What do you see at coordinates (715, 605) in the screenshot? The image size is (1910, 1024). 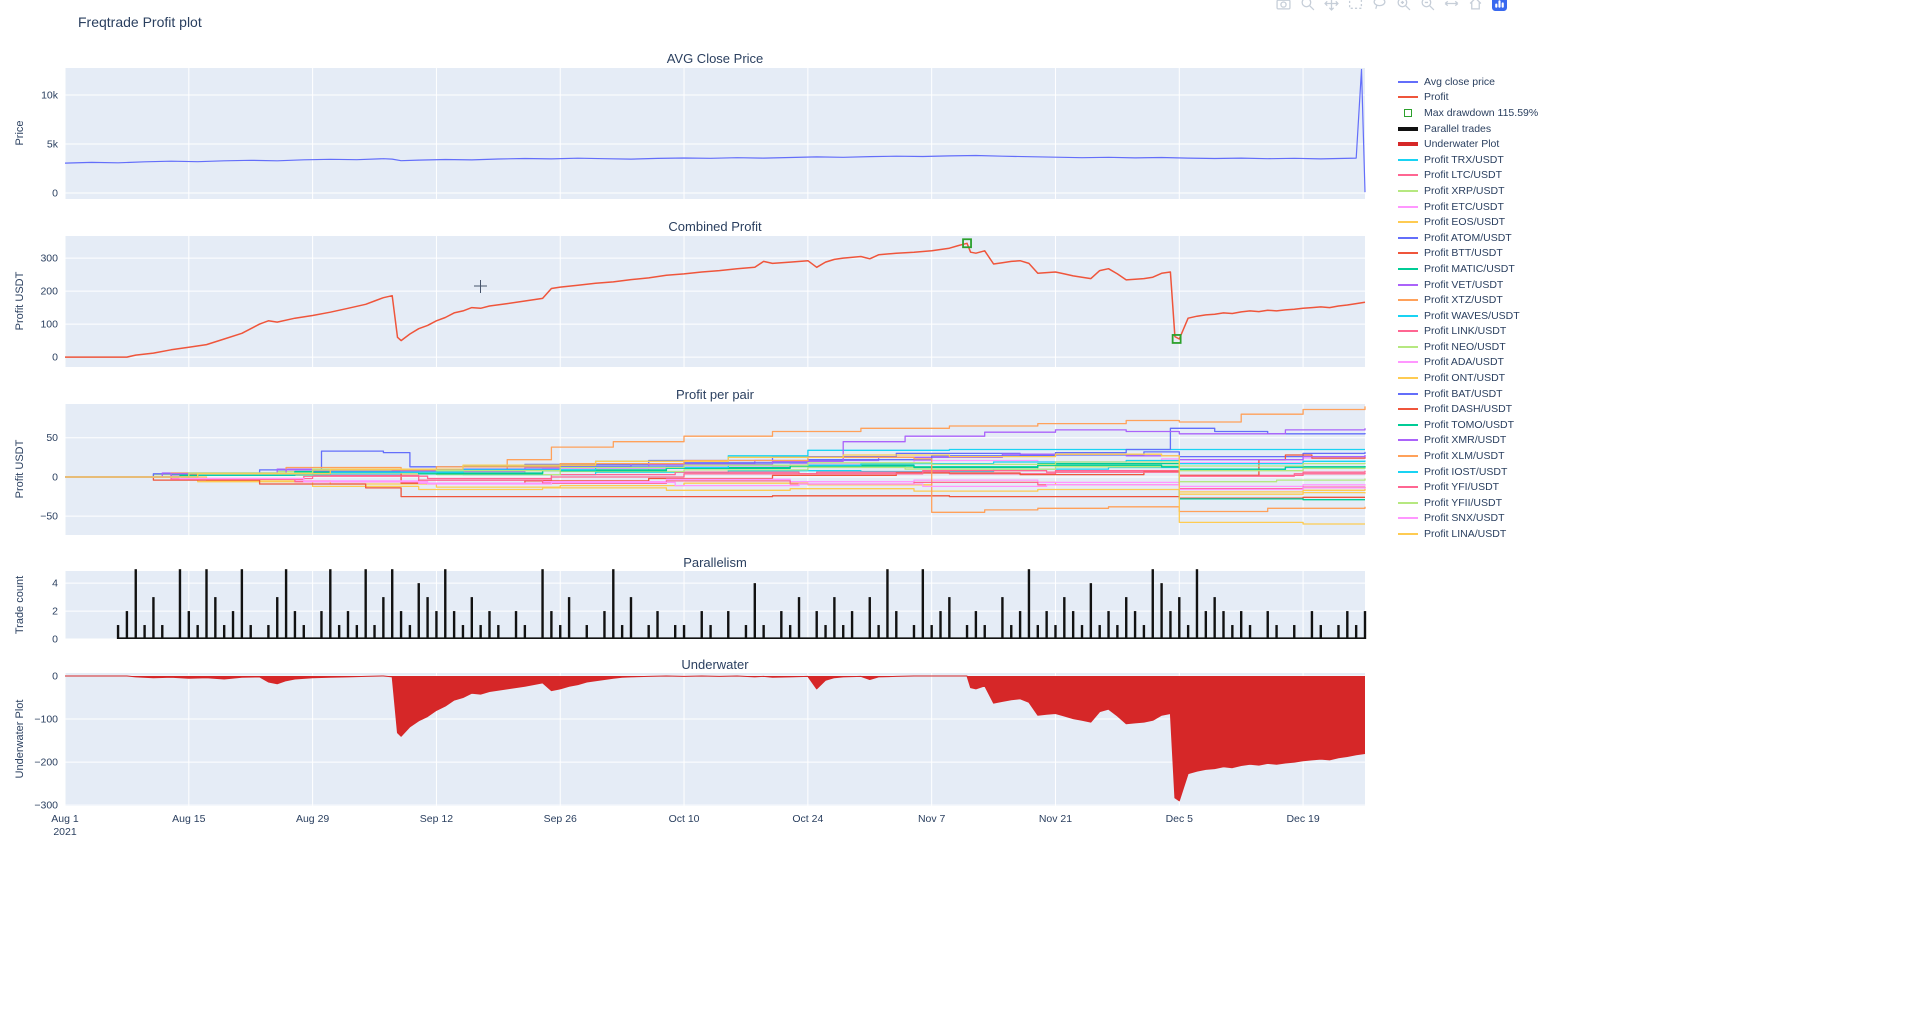 I see `subplot-3-plot-area` at bounding box center [715, 605].